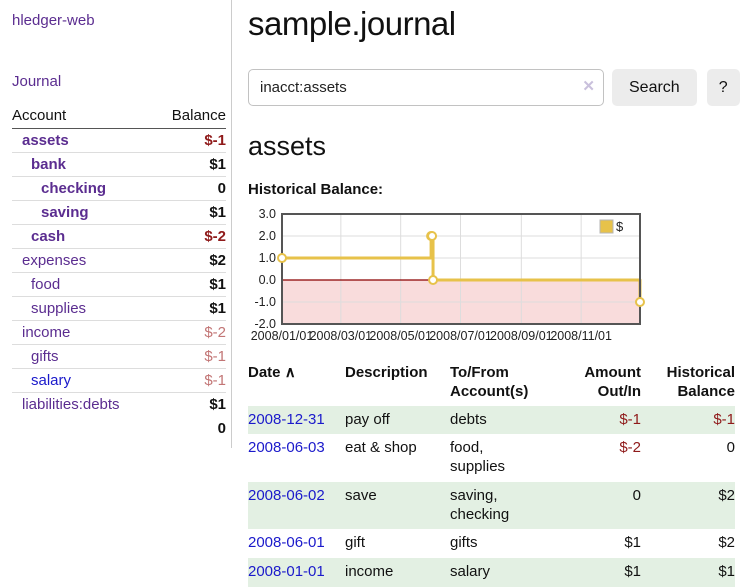 This screenshot has width=742, height=587. What do you see at coordinates (588, 86) in the screenshot?
I see `clear-search-icon: ✕` at bounding box center [588, 86].